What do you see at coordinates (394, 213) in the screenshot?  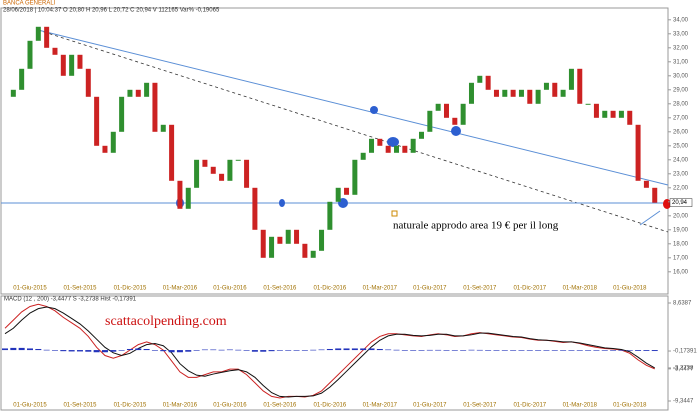 I see `annotation-box` at bounding box center [394, 213].